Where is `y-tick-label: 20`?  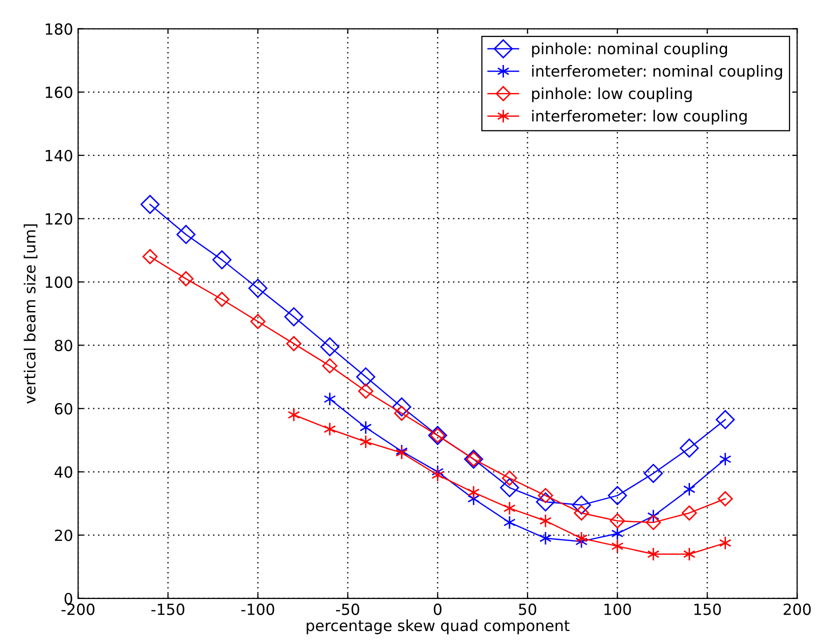 y-tick-label: 20 is located at coordinates (63, 536).